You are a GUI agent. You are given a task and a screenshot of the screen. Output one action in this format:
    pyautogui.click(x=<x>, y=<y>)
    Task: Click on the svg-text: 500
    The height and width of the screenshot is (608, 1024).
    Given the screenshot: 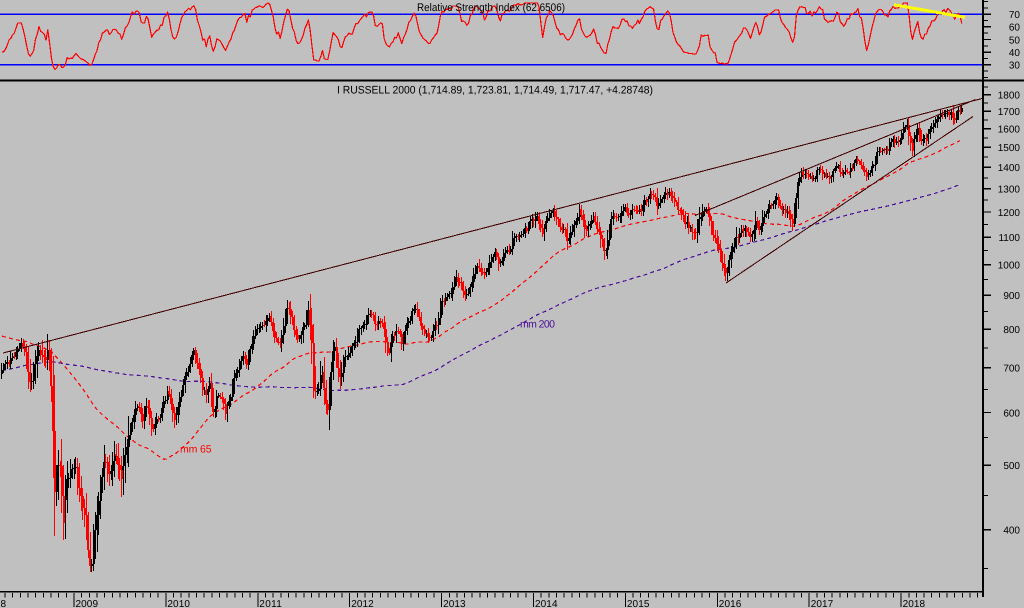 What is the action you would take?
    pyautogui.click(x=1011, y=466)
    